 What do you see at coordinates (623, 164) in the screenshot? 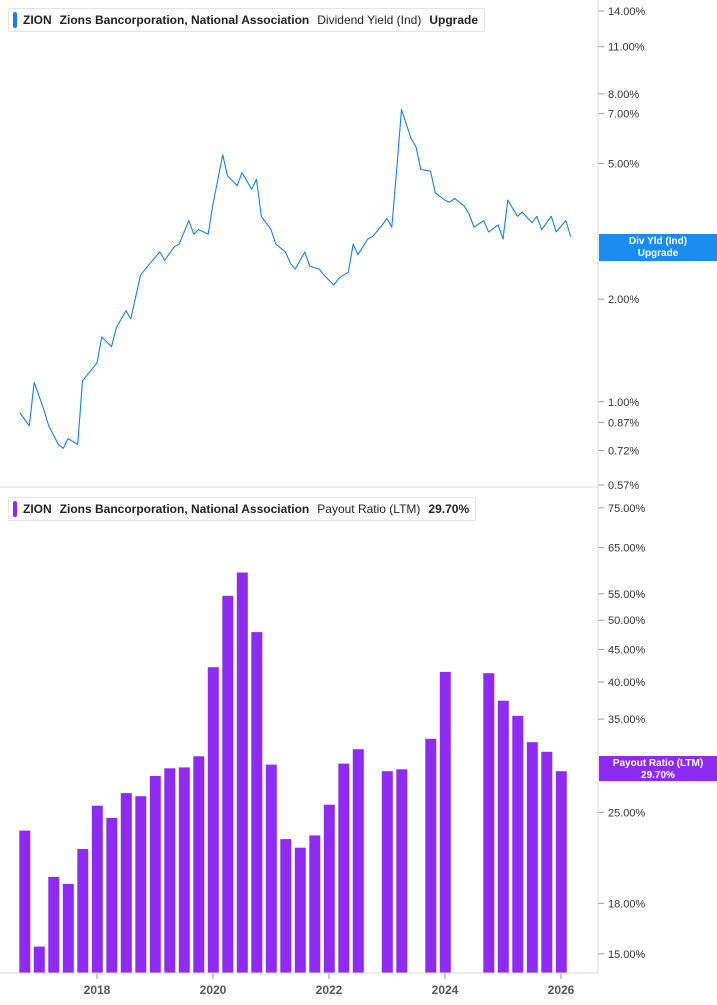
I see `top-y-axis-tick-label: 5.00%` at bounding box center [623, 164].